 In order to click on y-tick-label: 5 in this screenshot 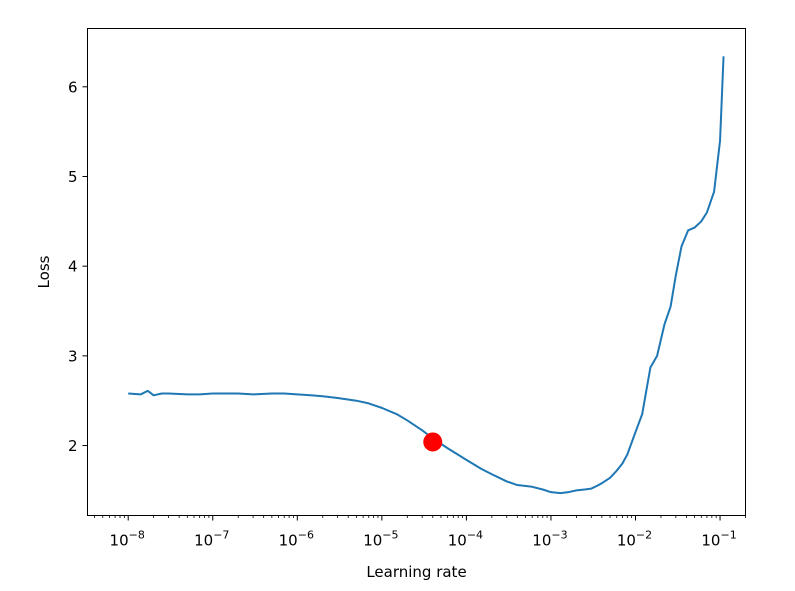, I will do `click(73, 177)`.